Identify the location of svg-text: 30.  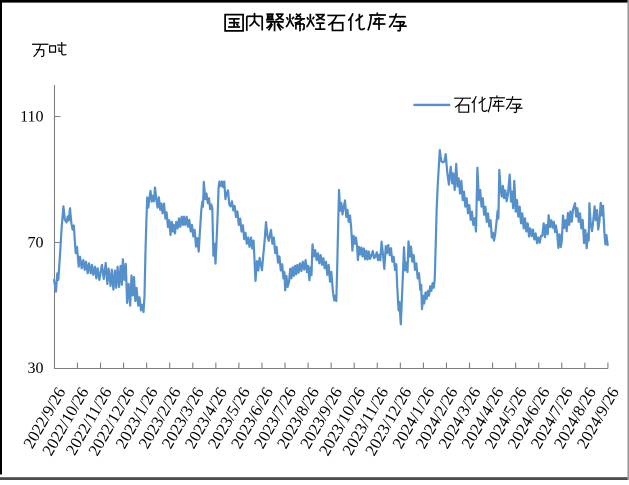
(36, 368).